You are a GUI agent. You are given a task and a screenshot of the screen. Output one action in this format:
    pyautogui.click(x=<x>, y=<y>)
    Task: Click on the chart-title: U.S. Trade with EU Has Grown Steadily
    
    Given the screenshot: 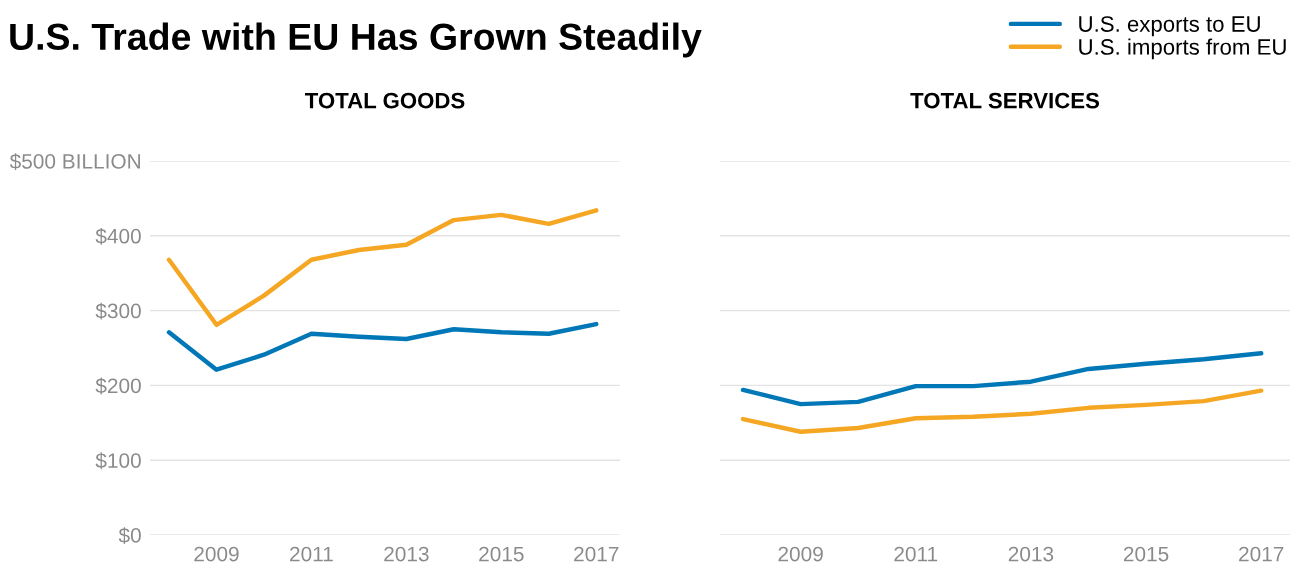 What is the action you would take?
    pyautogui.click(x=356, y=40)
    